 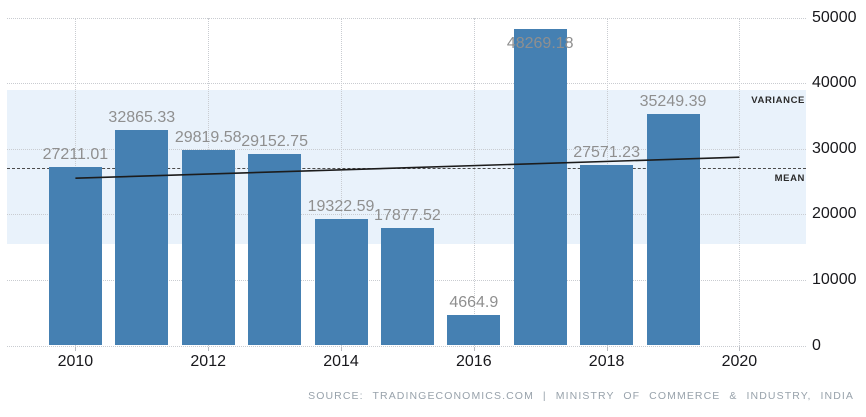 What do you see at coordinates (789, 178) in the screenshot?
I see `mean-label: MEAN` at bounding box center [789, 178].